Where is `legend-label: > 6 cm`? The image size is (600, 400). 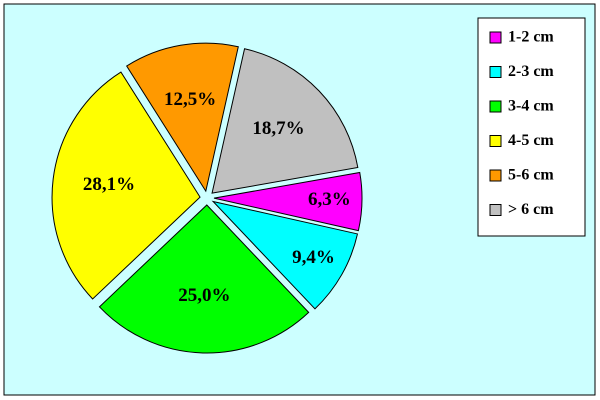
legend-label: > 6 cm is located at coordinates (531, 209).